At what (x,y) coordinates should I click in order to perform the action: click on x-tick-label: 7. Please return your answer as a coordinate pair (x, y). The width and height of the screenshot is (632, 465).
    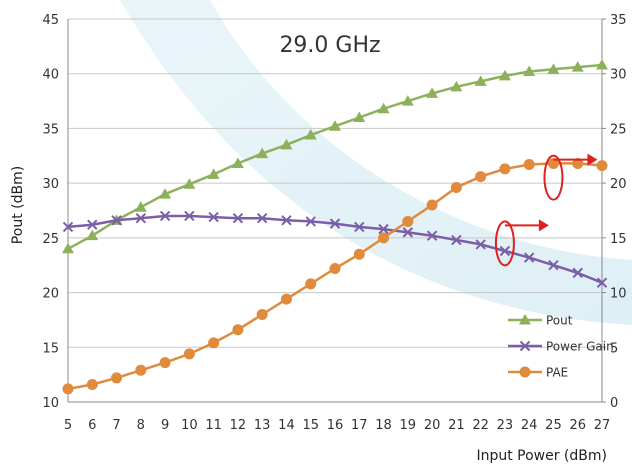
    Looking at the image, I should click on (116, 425).